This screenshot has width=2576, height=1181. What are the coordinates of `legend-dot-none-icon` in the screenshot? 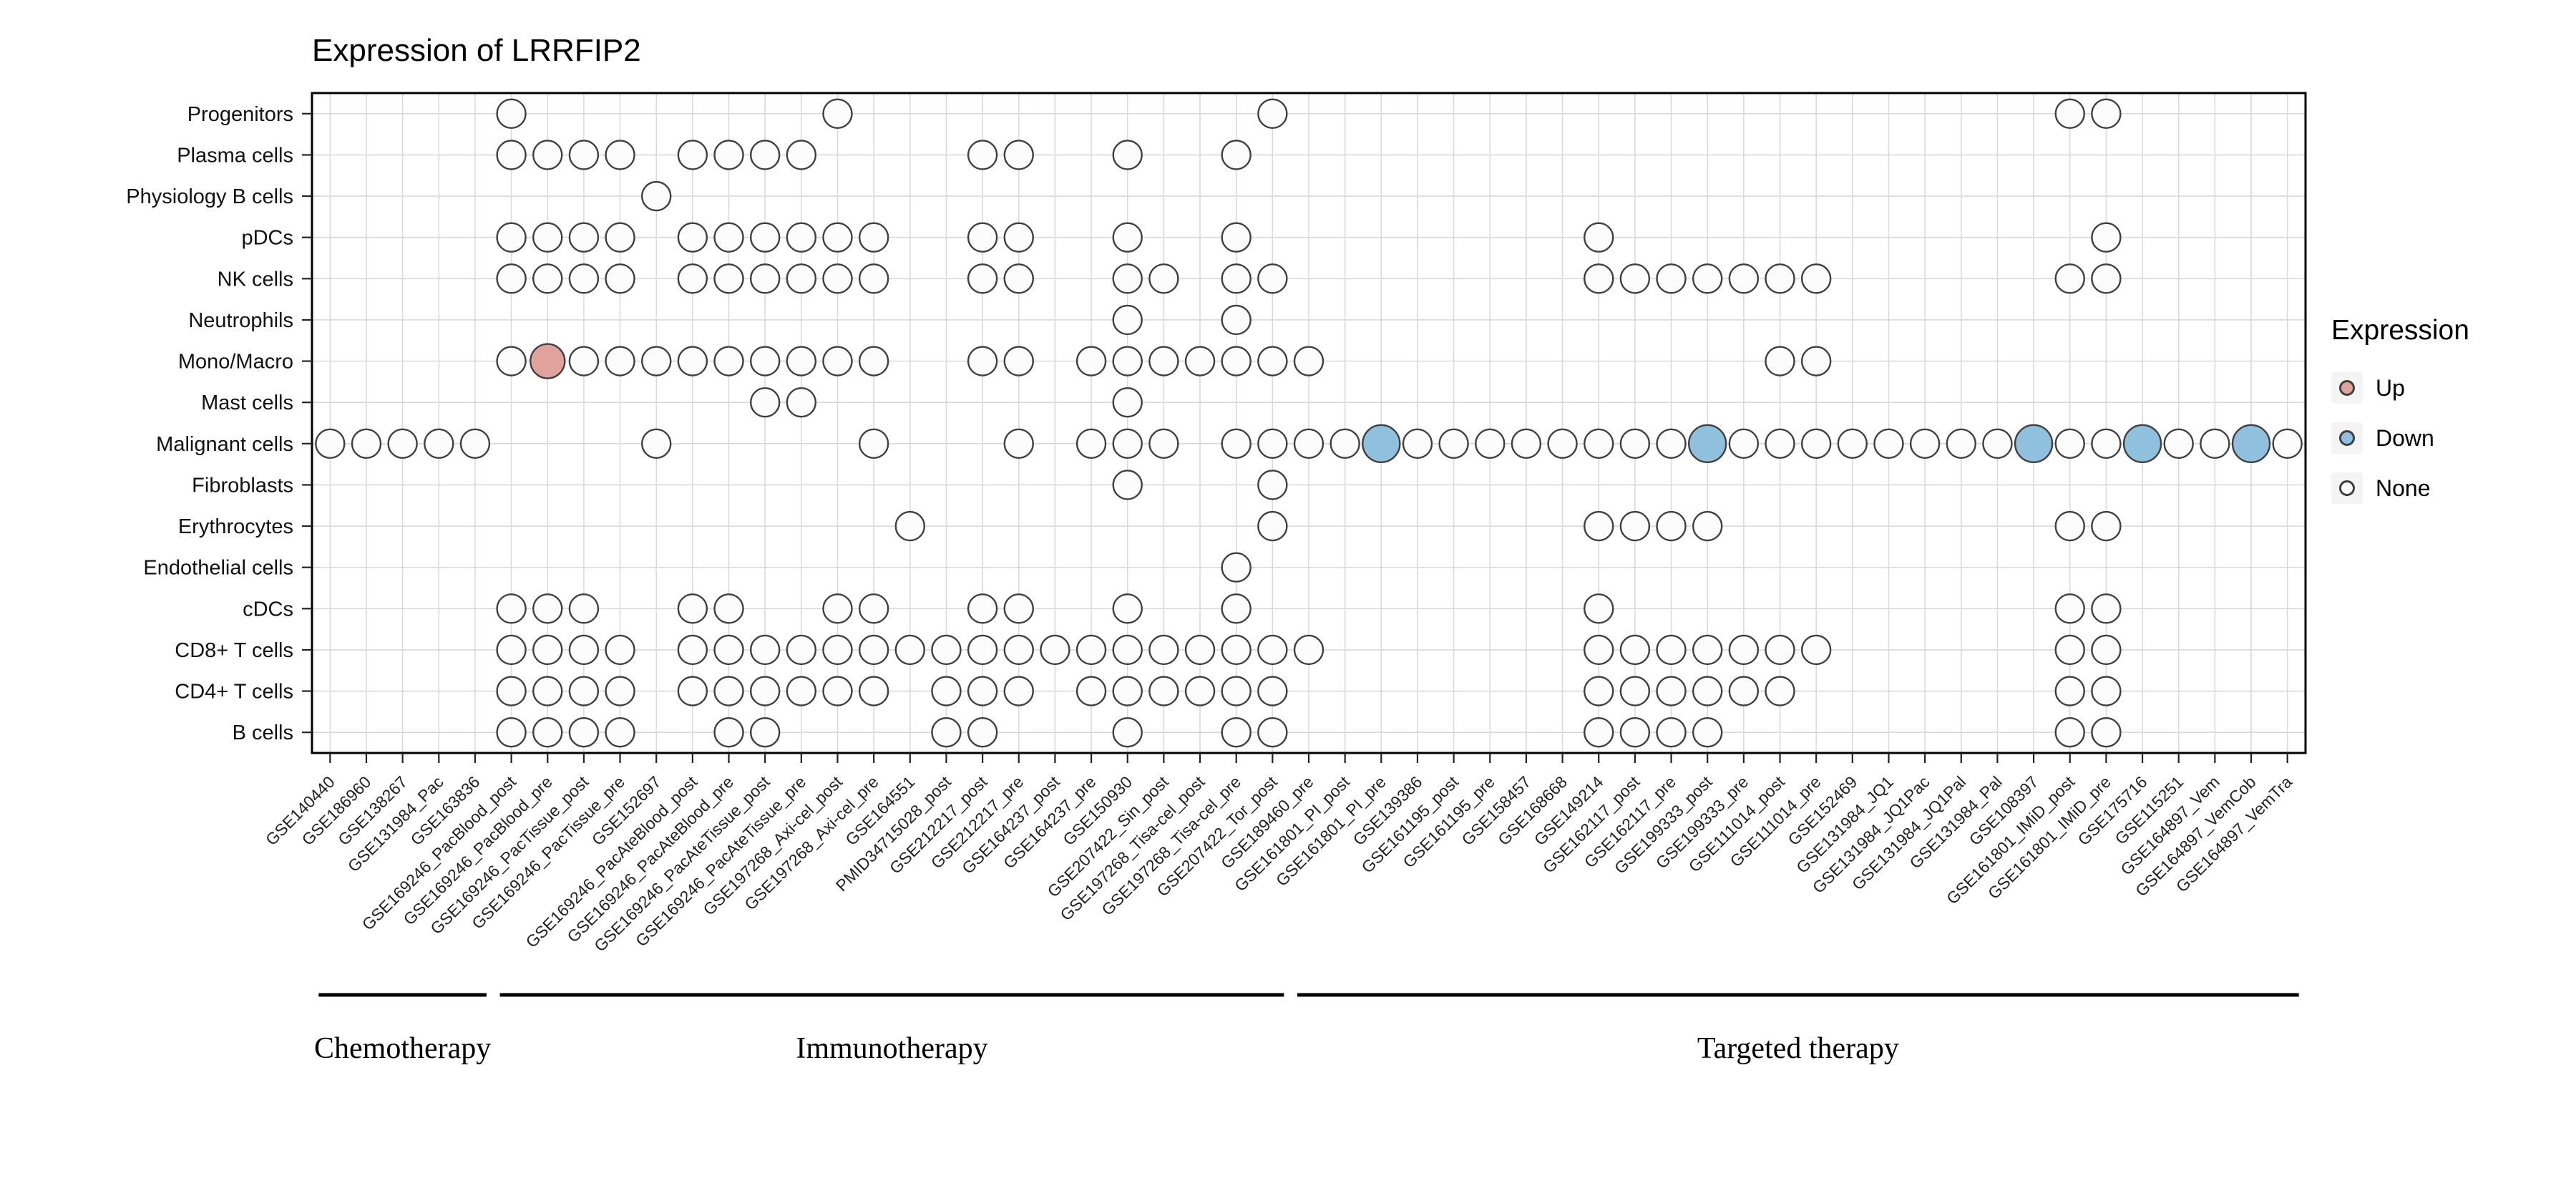 It's located at (2347, 488).